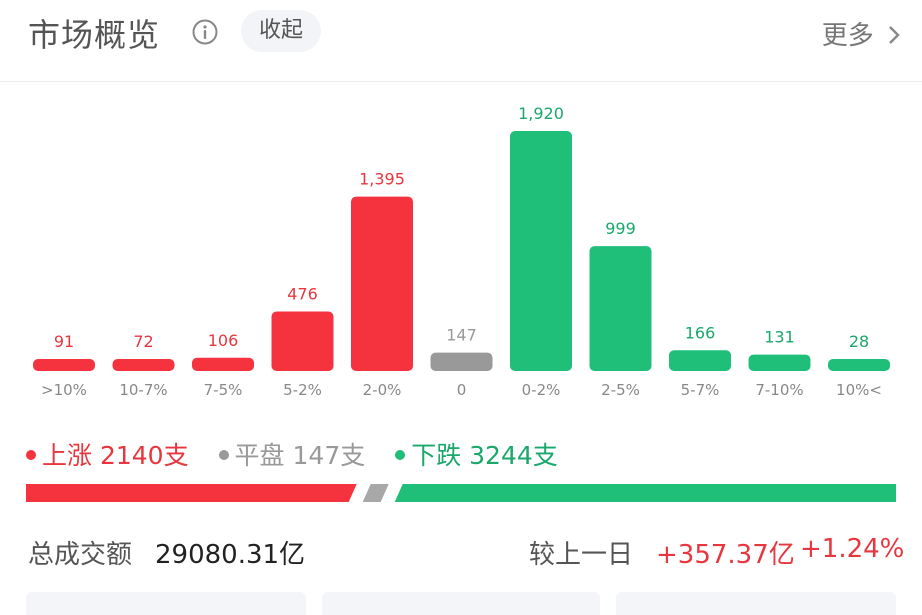 The image size is (922, 615). I want to click on flat-dot-icon, so click(223, 455).